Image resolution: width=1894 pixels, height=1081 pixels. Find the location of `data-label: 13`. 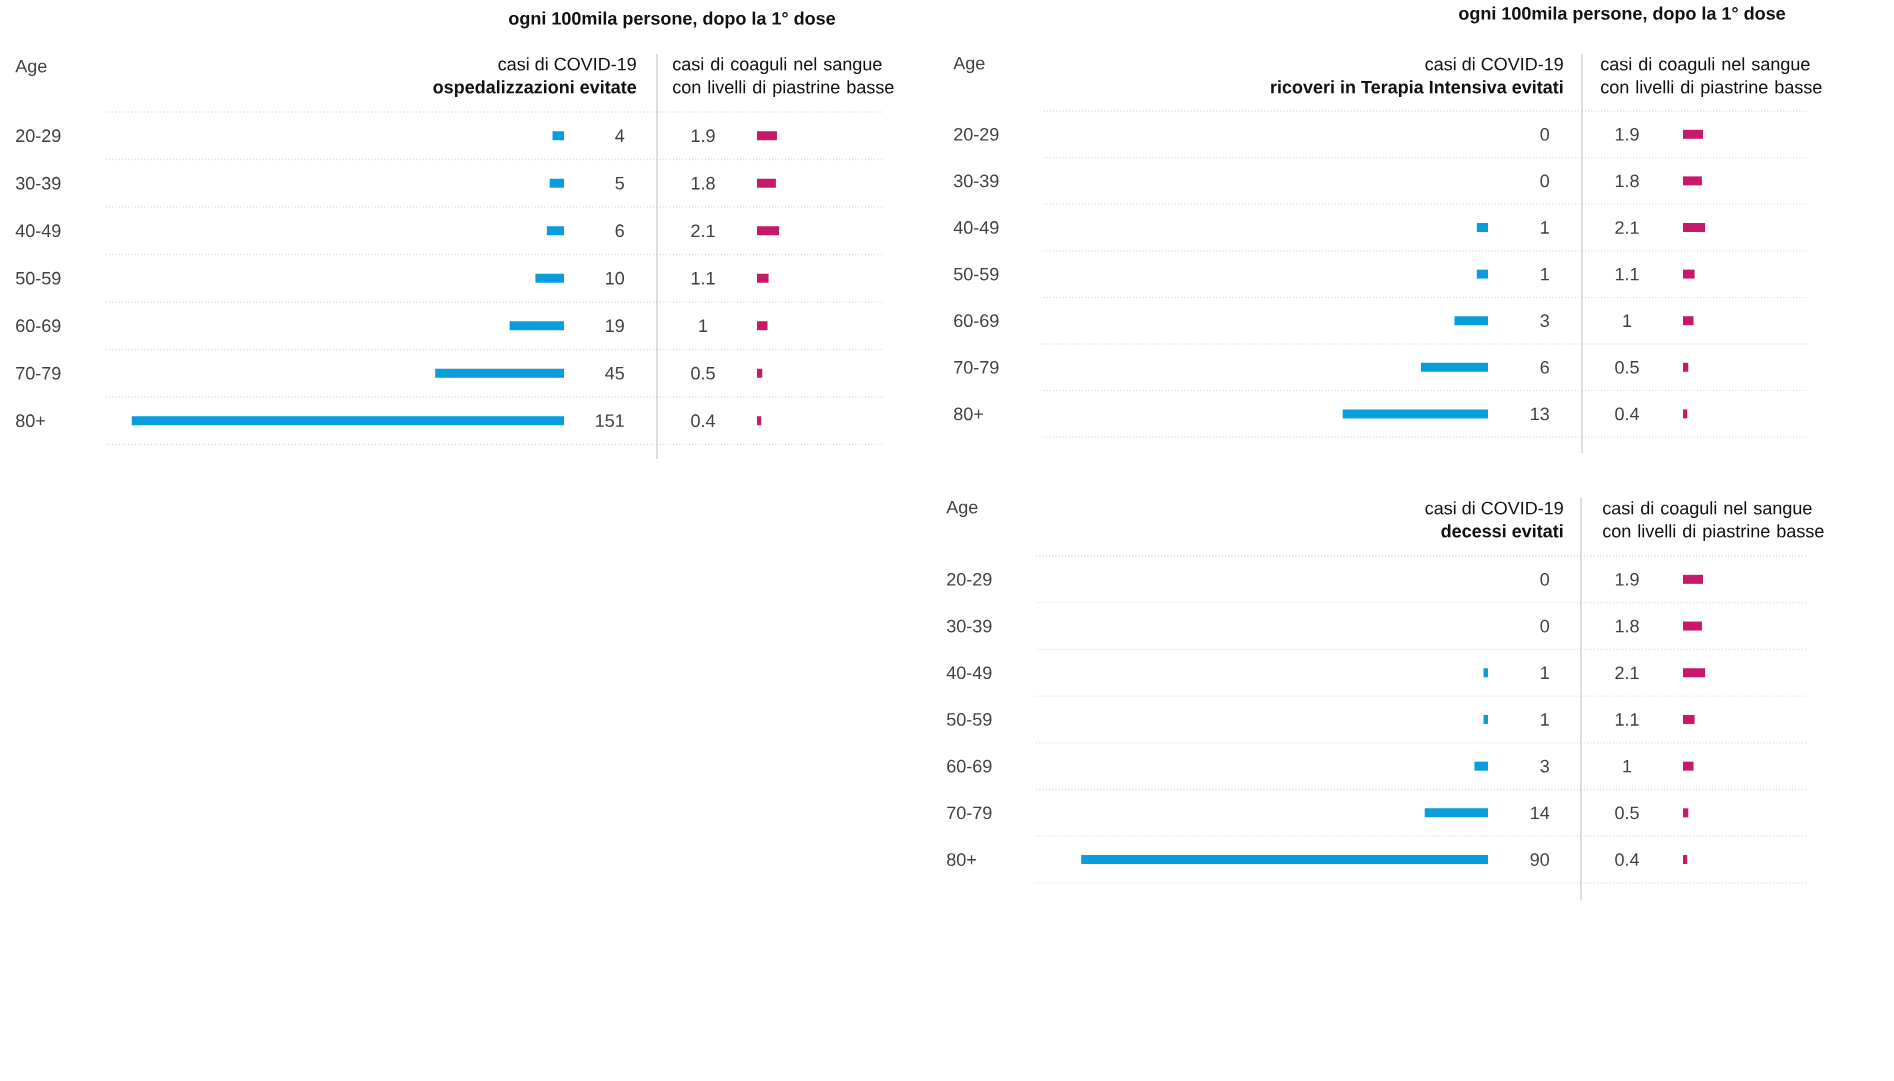

data-label: 13 is located at coordinates (1540, 414).